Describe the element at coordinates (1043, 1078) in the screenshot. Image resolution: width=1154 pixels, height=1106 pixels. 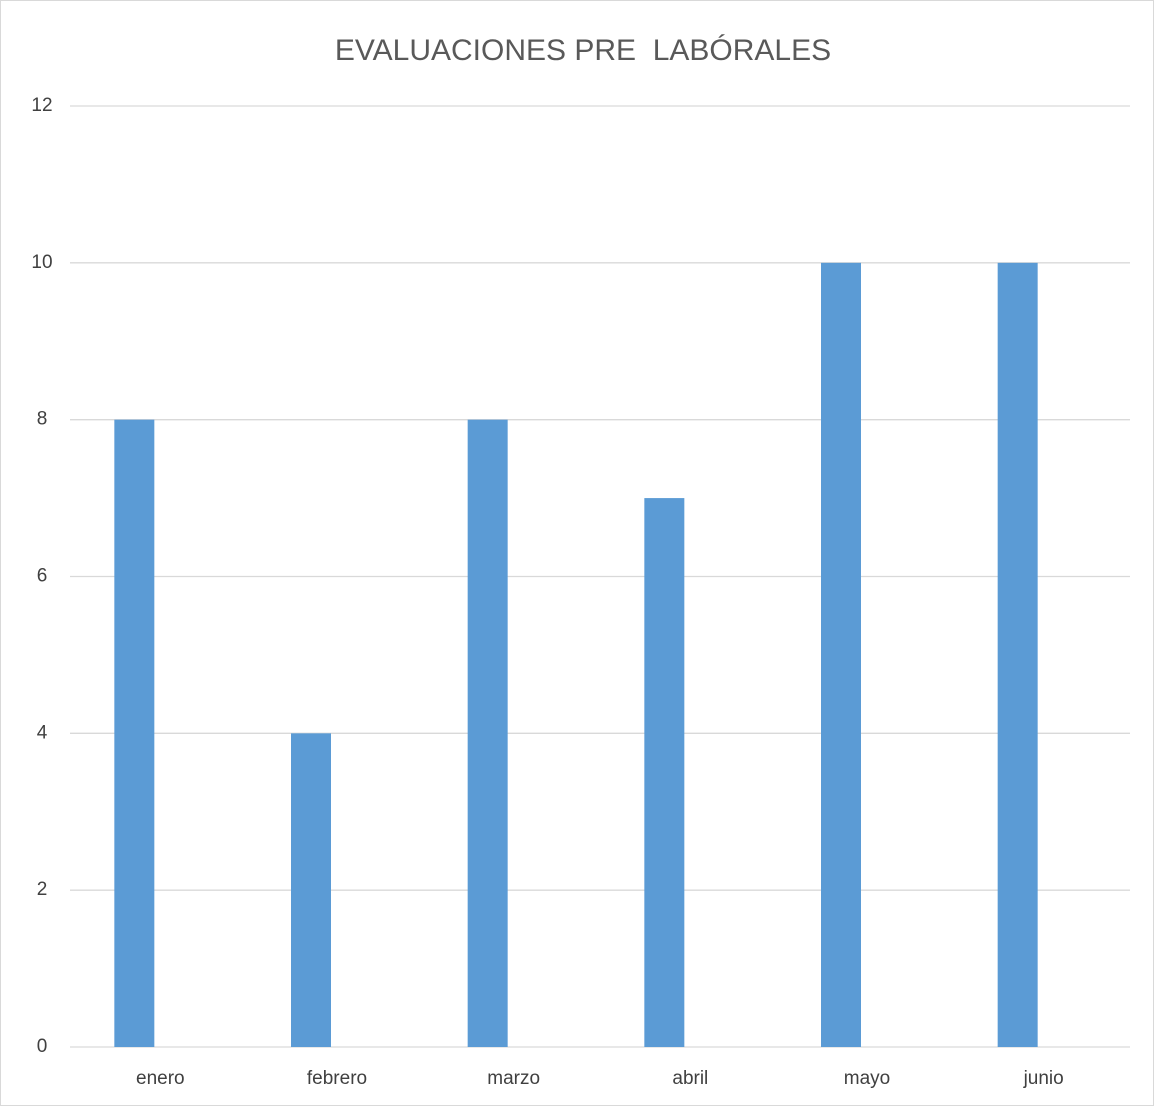
I see `x-tick-label: junio` at that location.